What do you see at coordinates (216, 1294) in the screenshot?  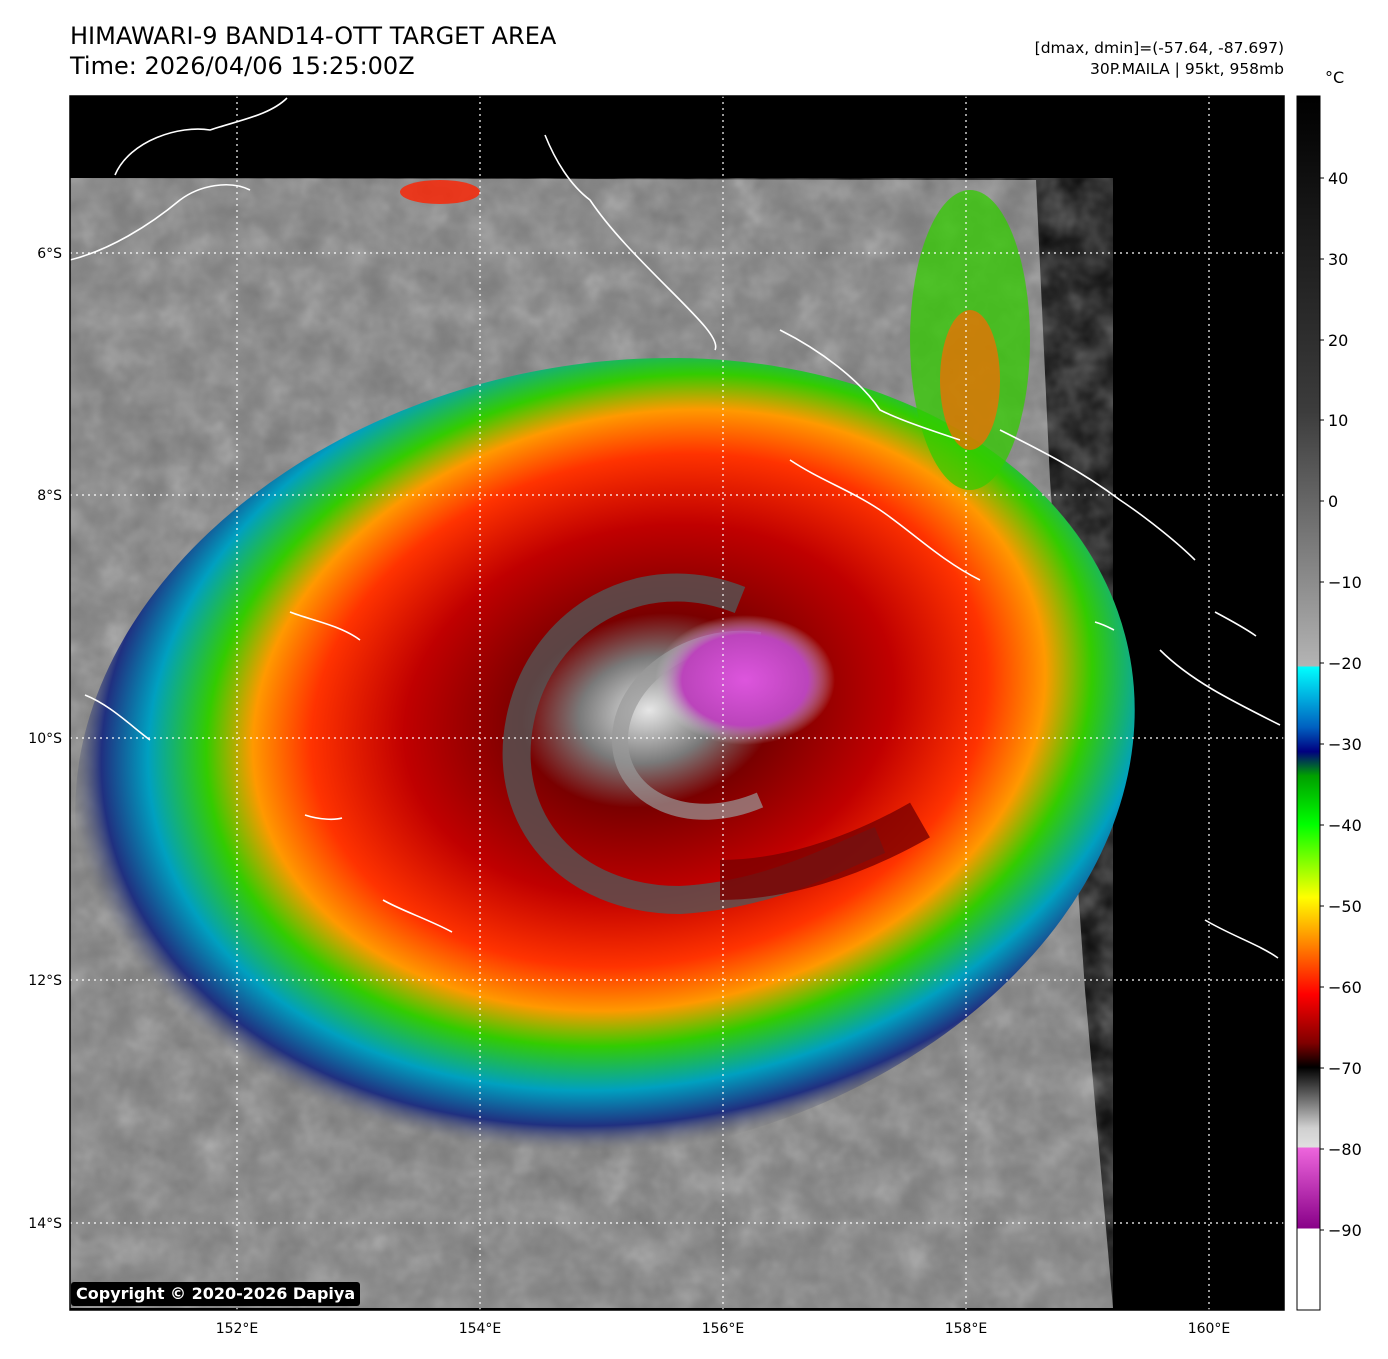 I see `copyright-label: Copyright © 2020-2026 Dapiya` at bounding box center [216, 1294].